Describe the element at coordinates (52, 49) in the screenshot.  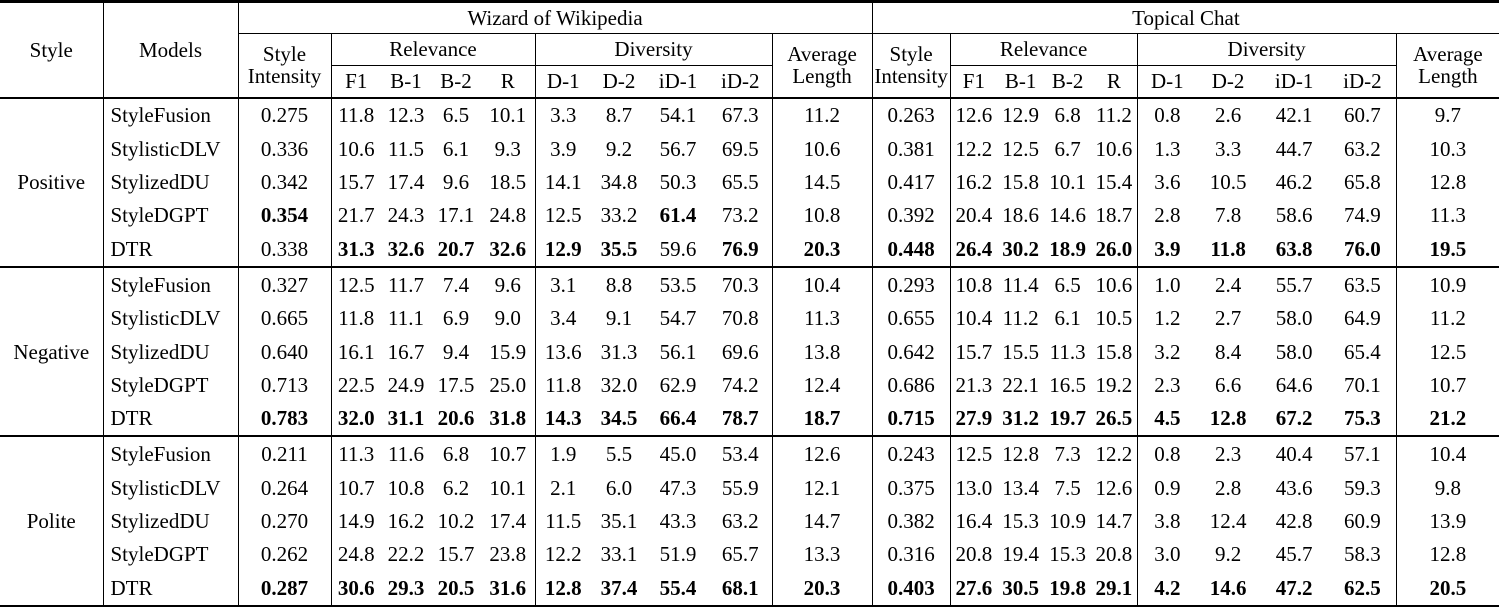
I see `col-header-style: Style` at that location.